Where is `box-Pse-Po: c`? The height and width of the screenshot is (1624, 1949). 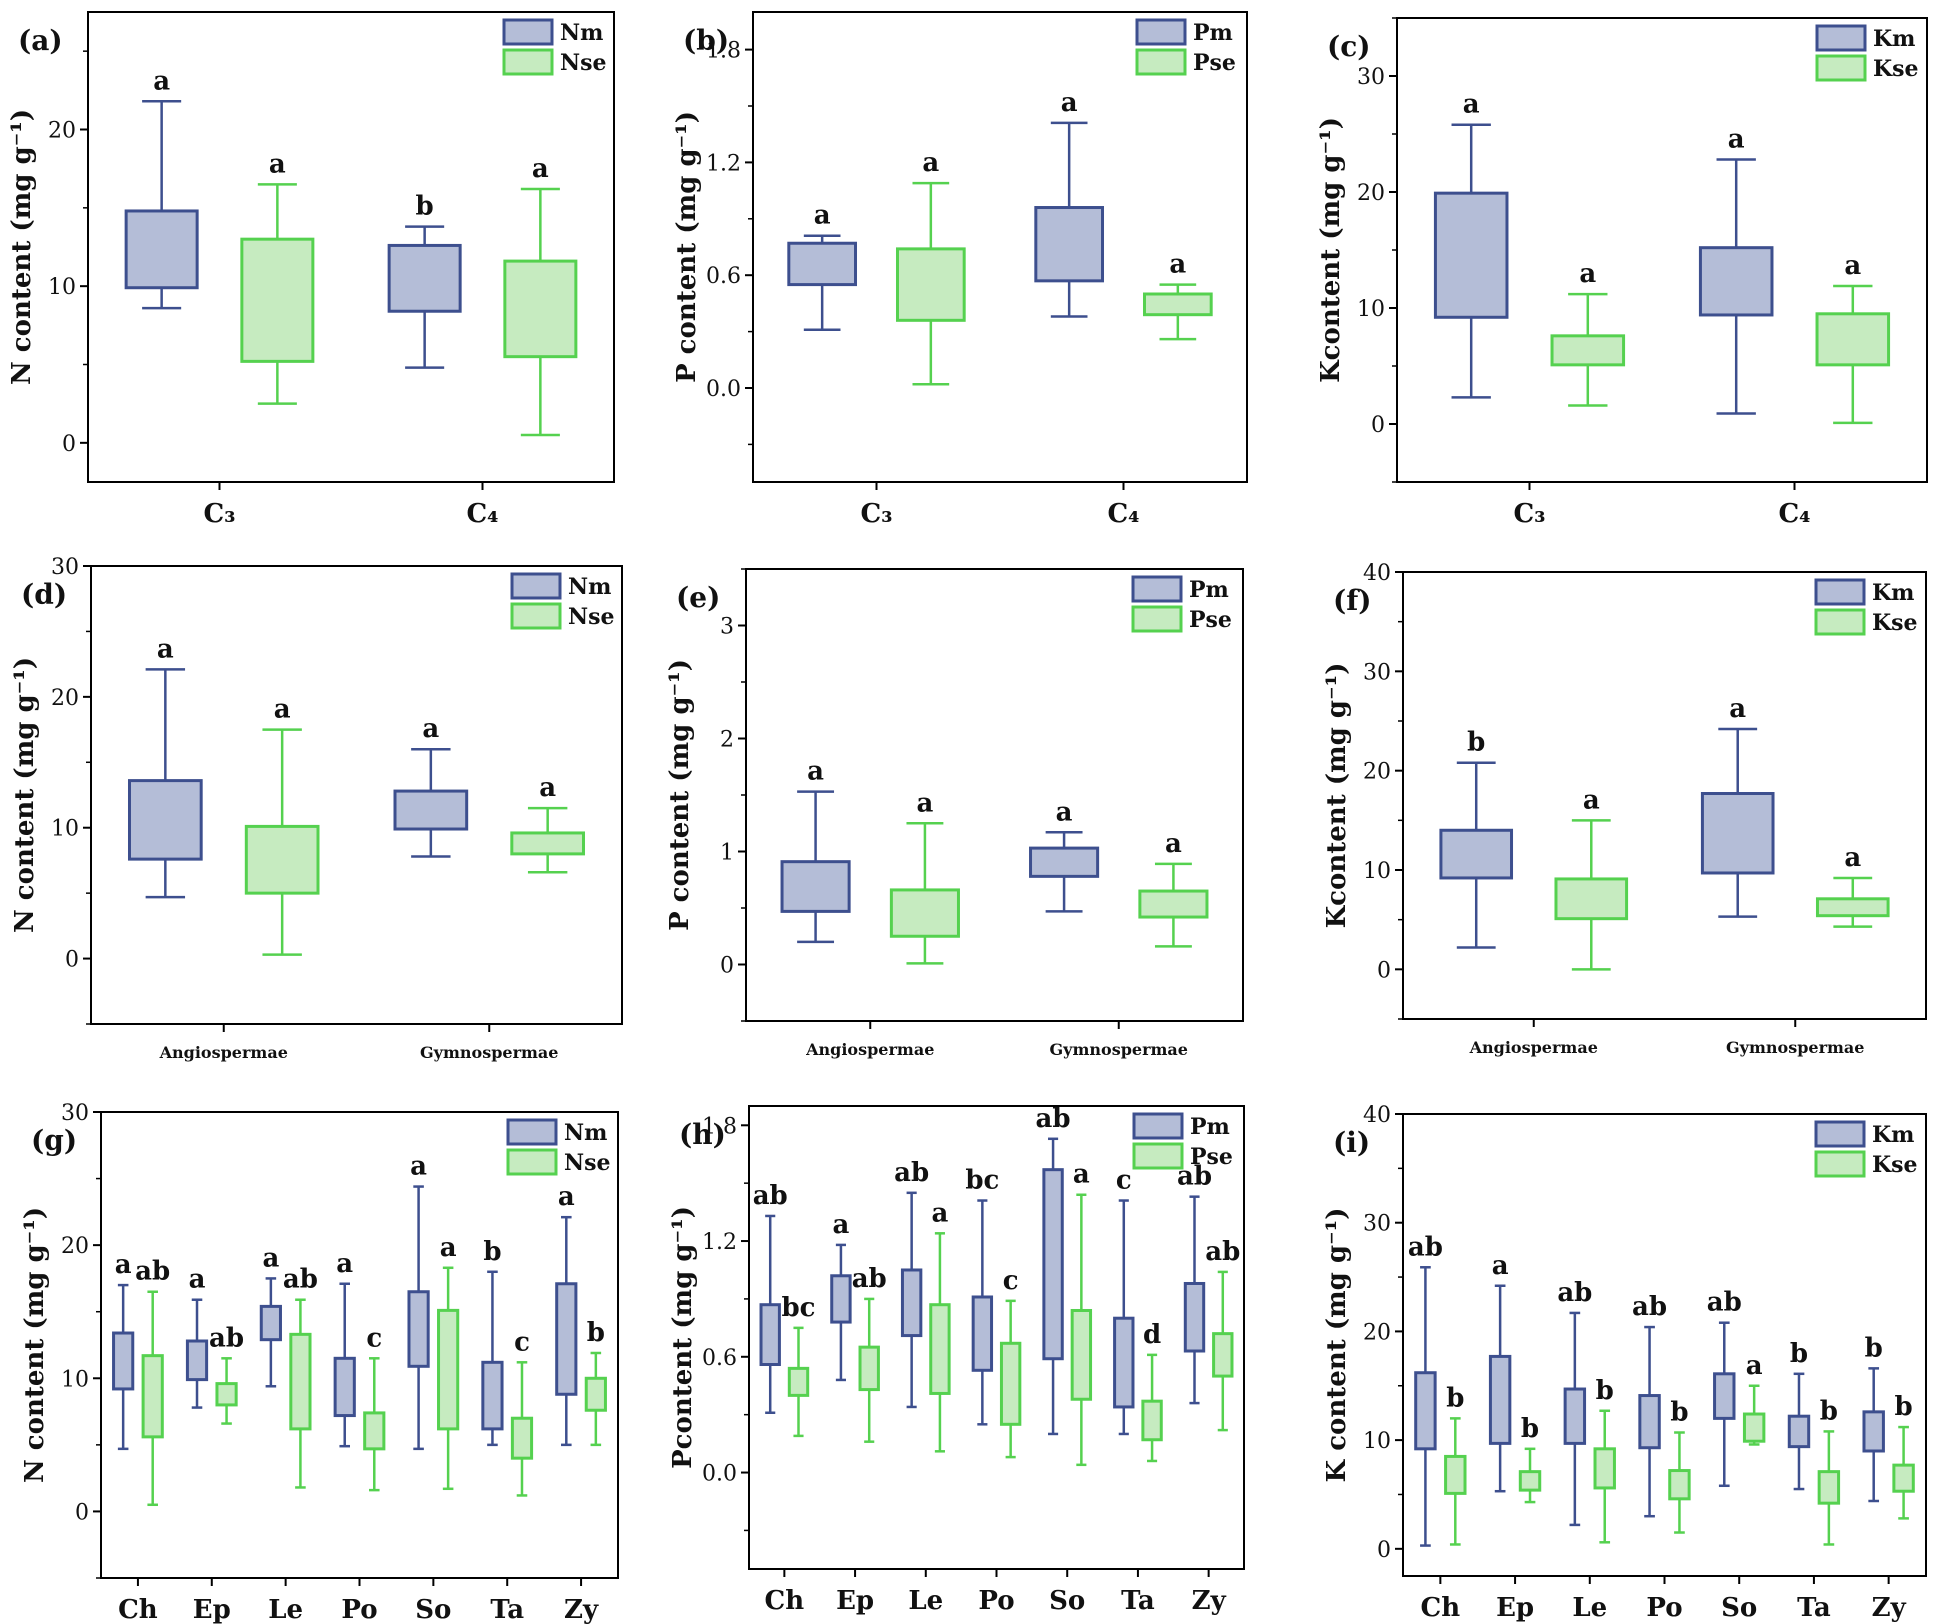
box-Pse-Po: c is located at coordinates (1010, 1362).